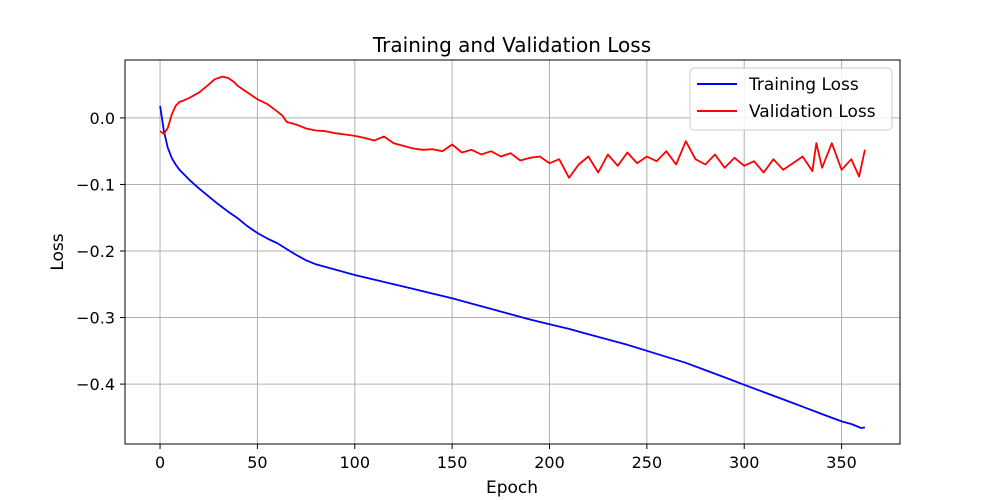  What do you see at coordinates (95, 251) in the screenshot?
I see `y-tick-label: −0.2` at bounding box center [95, 251].